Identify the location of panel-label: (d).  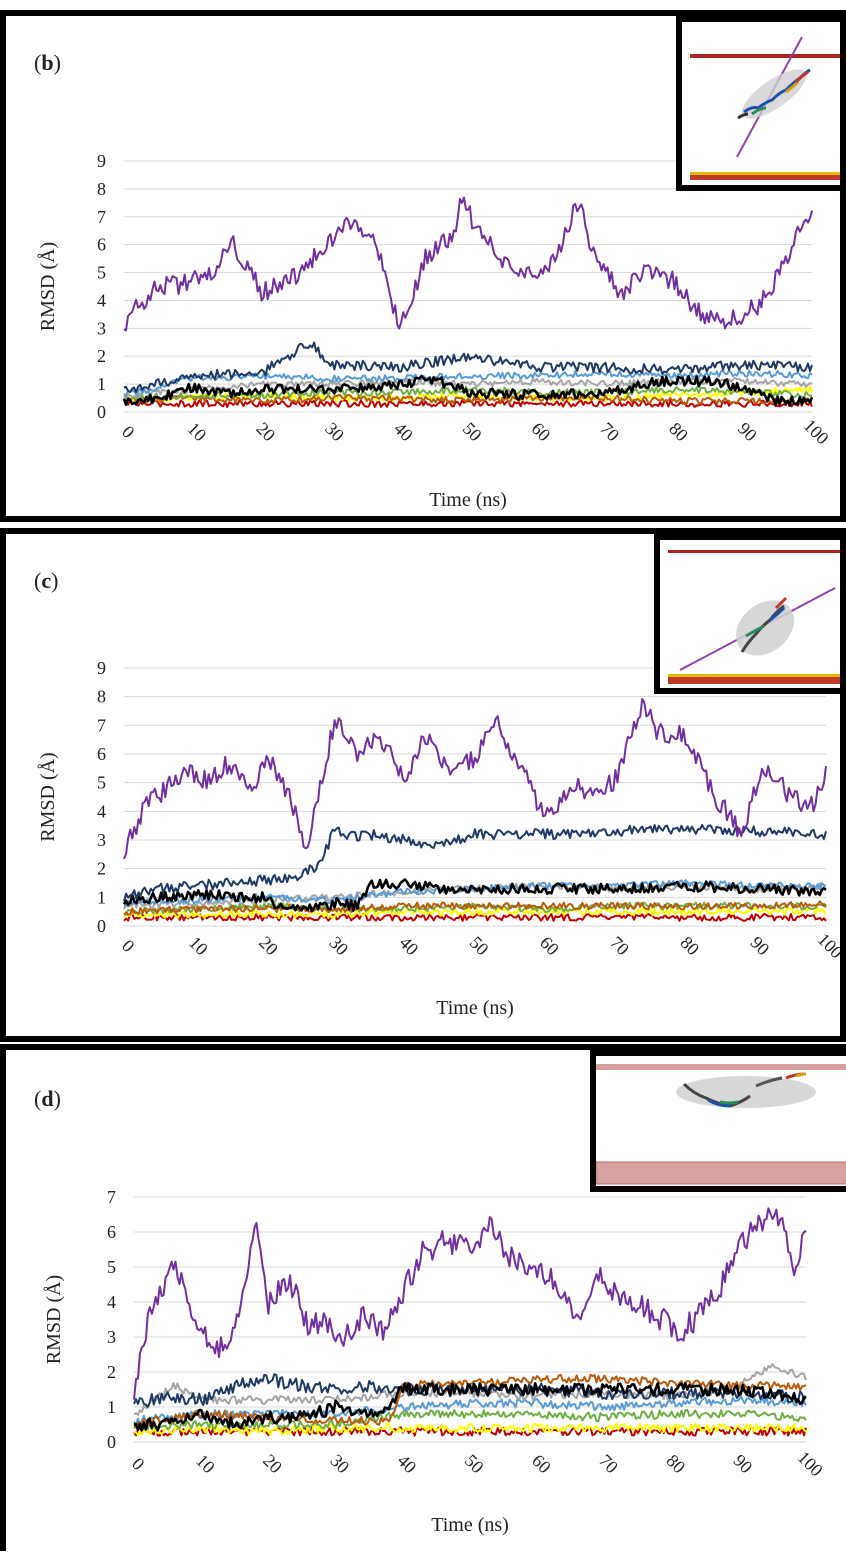
(47, 1098).